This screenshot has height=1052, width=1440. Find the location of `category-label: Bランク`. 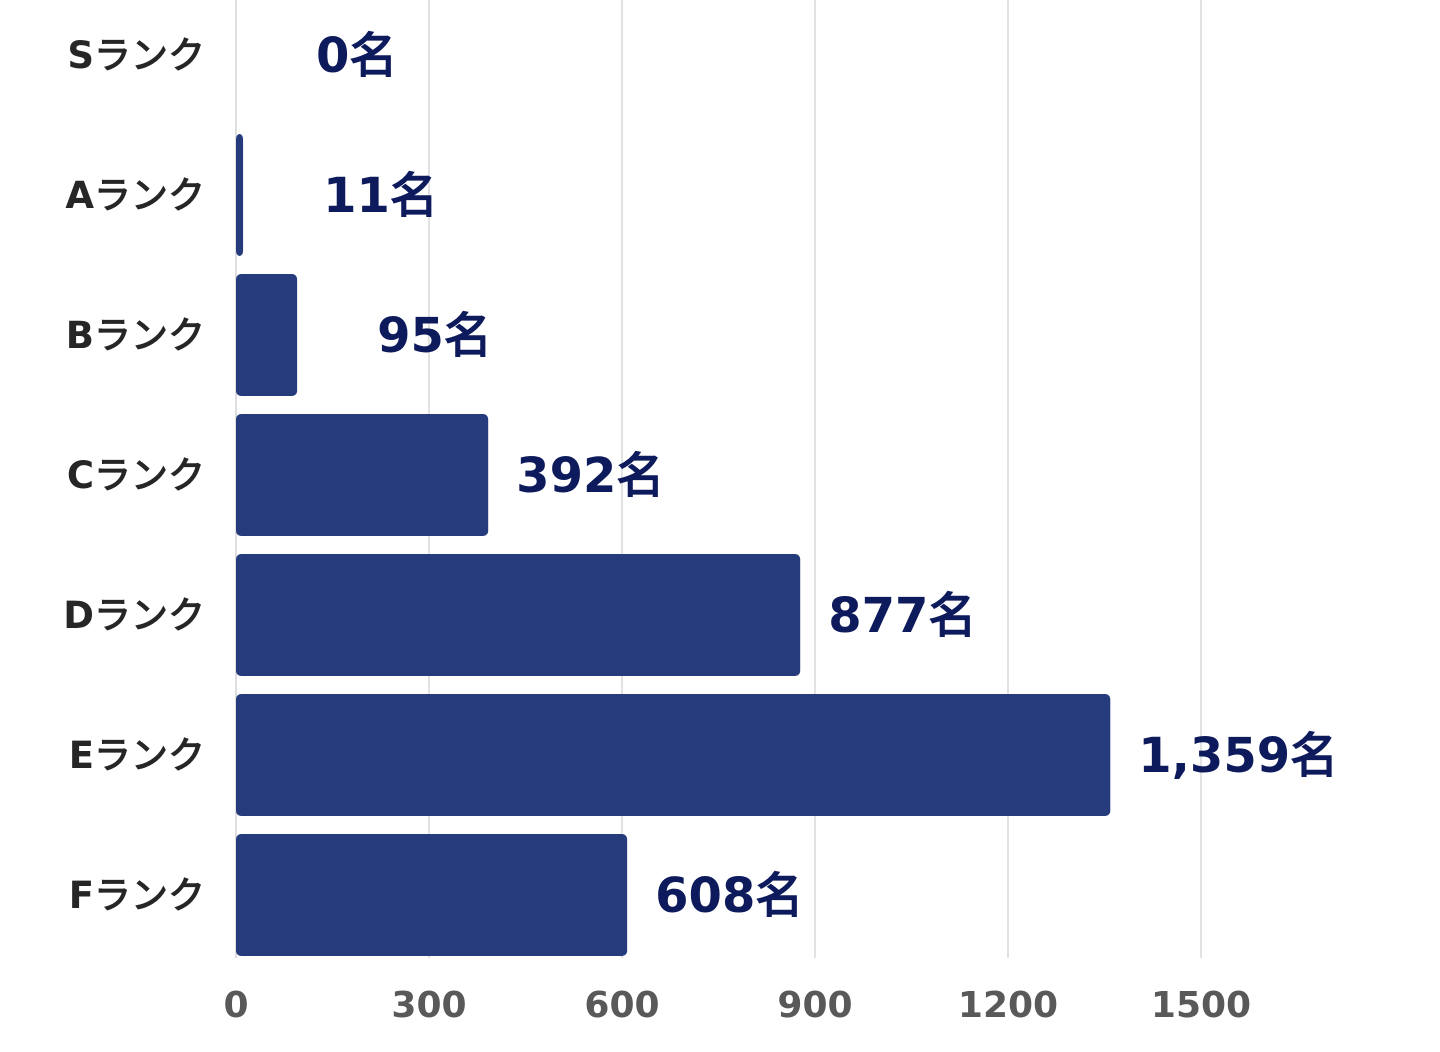

category-label: Bランク is located at coordinates (135, 335).